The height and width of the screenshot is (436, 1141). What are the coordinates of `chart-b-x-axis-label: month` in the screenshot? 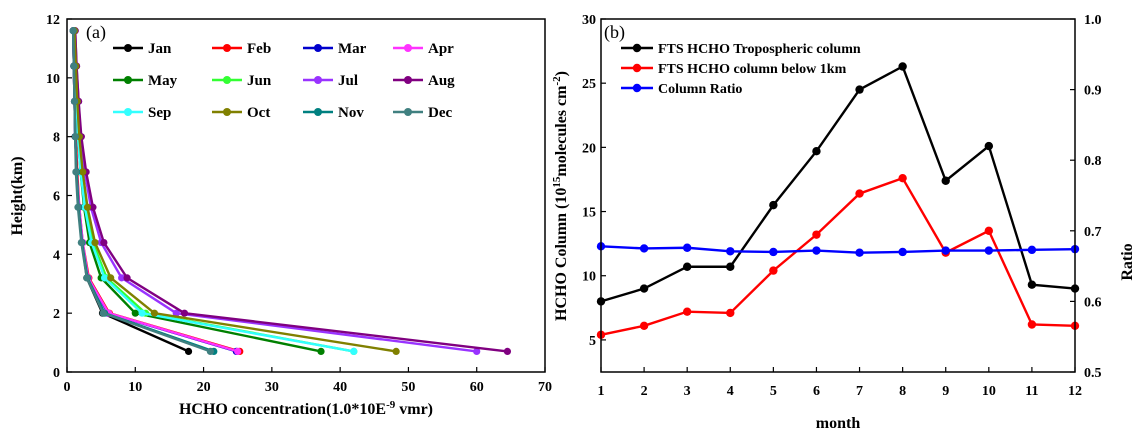 It's located at (838, 423).